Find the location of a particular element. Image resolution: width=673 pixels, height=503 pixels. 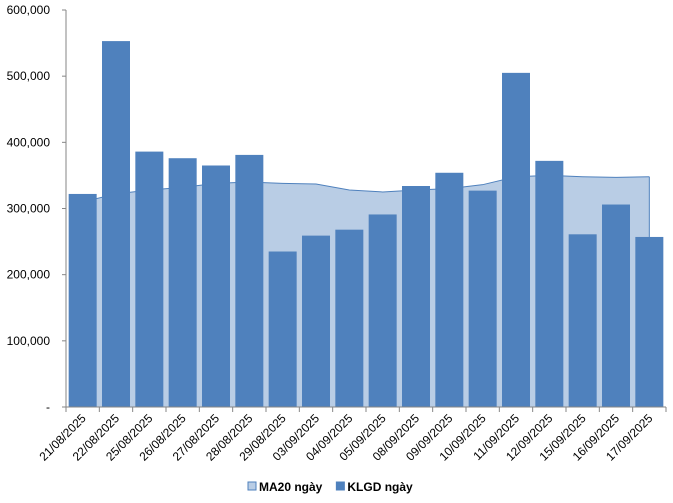

bar-12/09/2025 is located at coordinates (549, 283).